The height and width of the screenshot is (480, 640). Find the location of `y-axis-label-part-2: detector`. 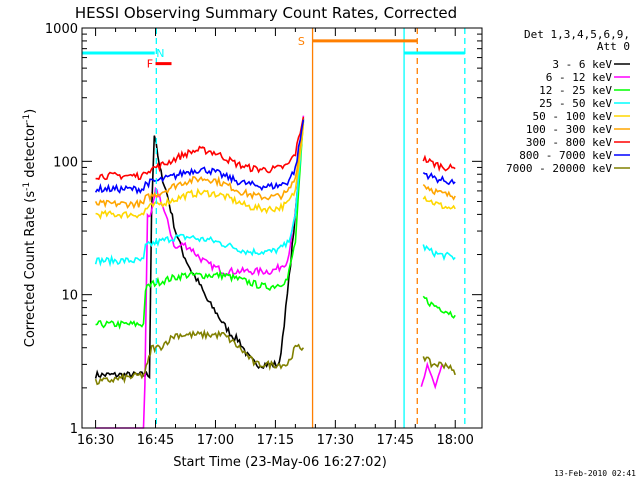

y-axis-label-part-2: detector is located at coordinates (30, 152).